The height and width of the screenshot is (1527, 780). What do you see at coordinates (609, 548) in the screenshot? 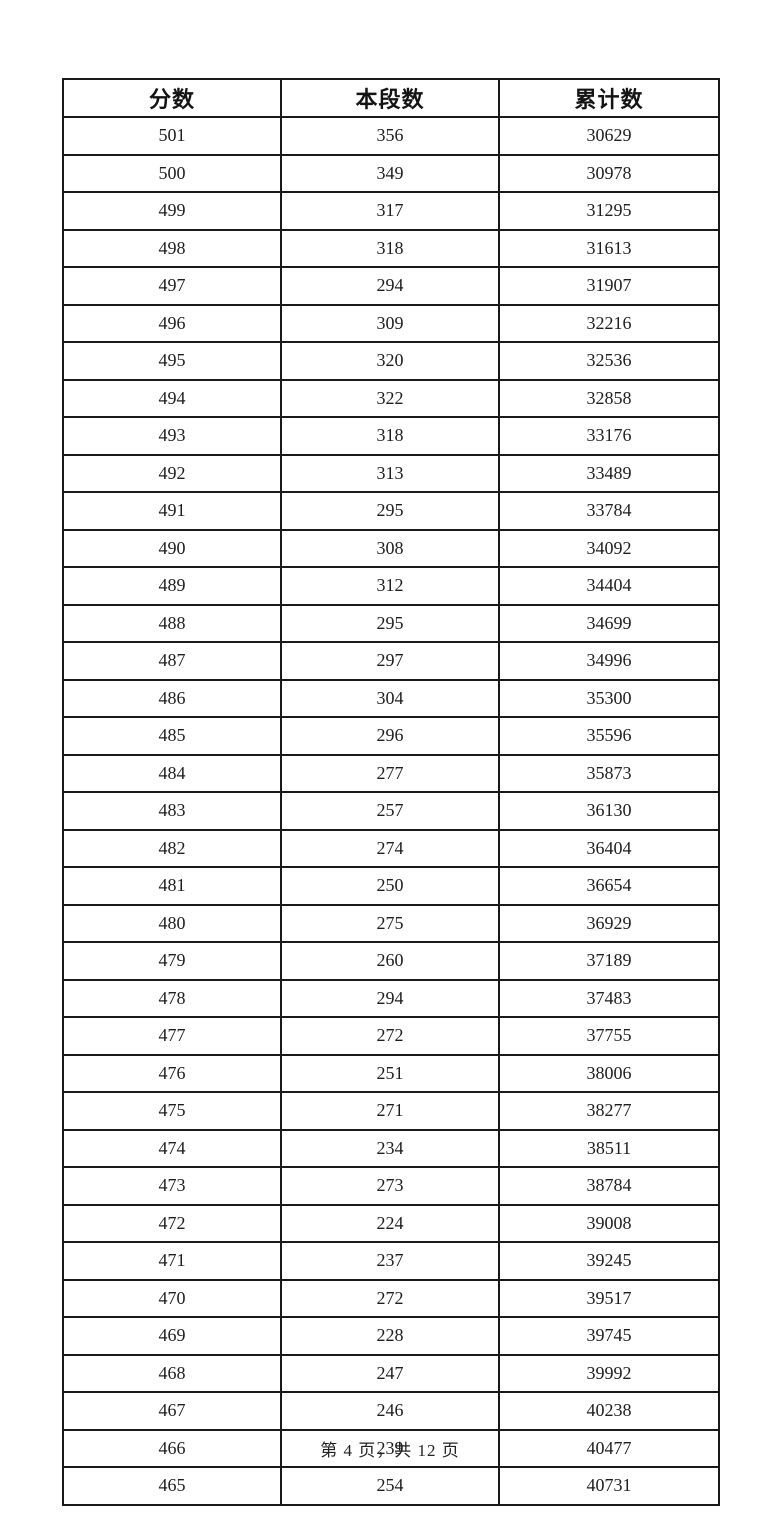
I see `cumulative-count-cell: 34092` at bounding box center [609, 548].